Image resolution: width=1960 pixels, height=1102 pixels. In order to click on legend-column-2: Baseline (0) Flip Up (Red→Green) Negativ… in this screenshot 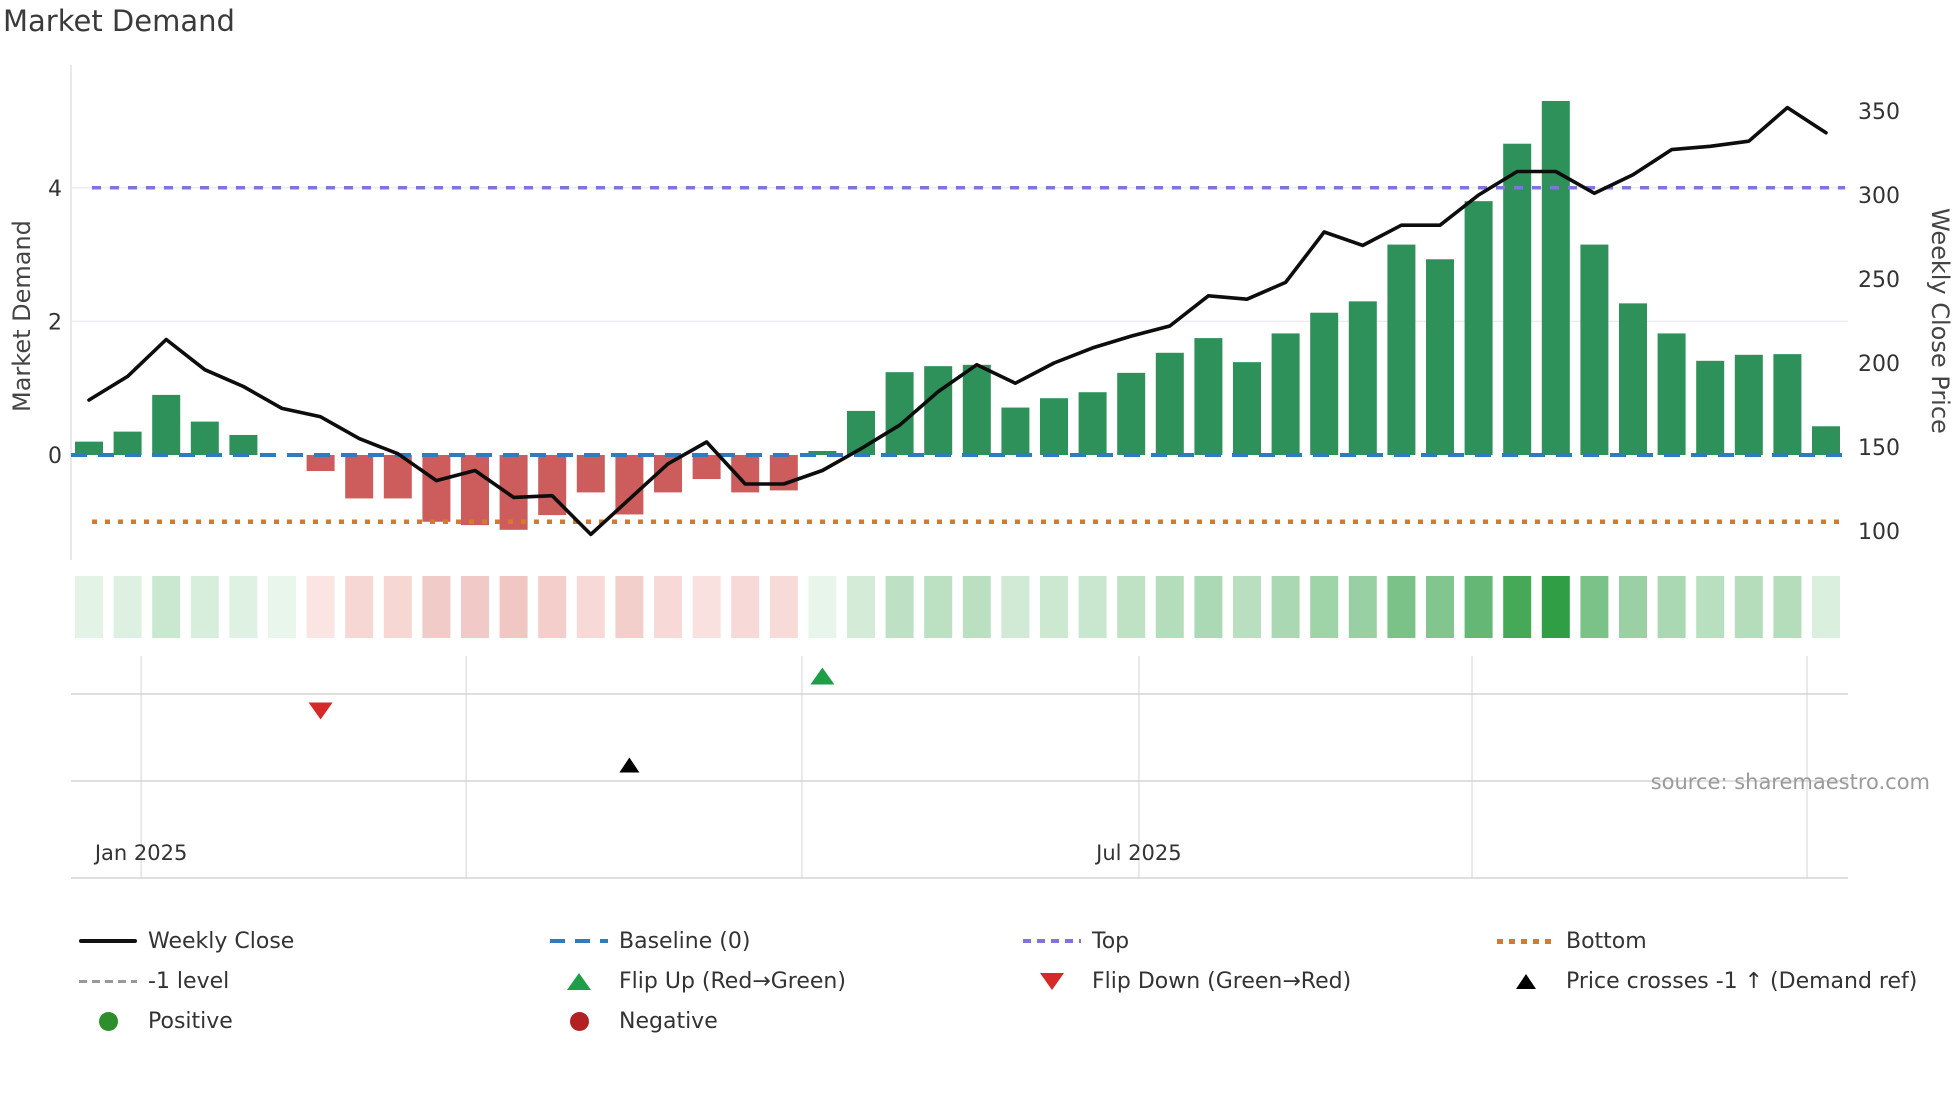, I will do `click(697, 981)`.